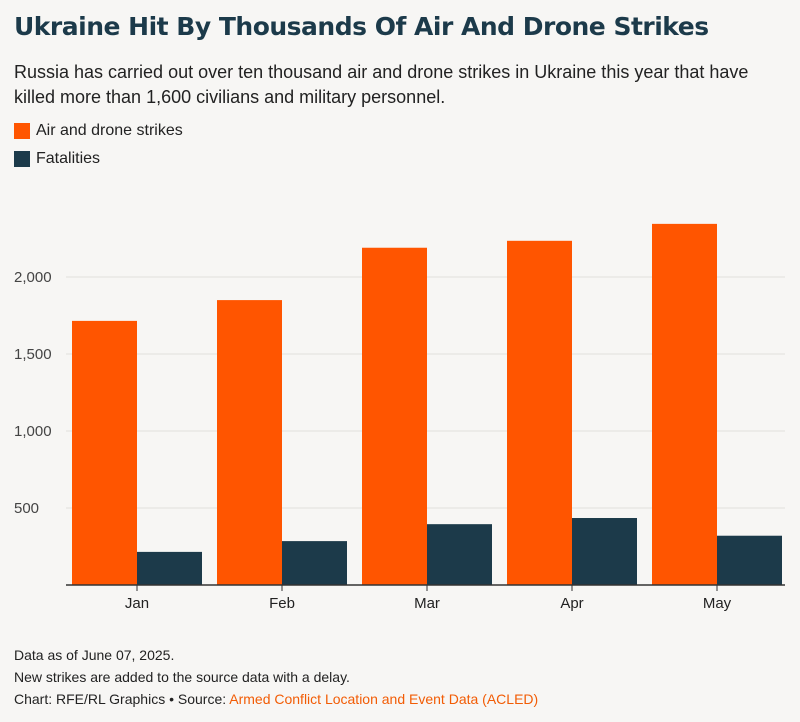  I want to click on legend-item-fatalities: Fatalities, so click(98, 159).